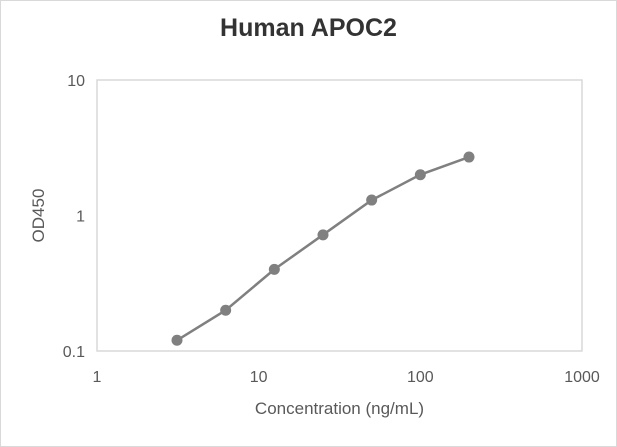 Image resolution: width=617 pixels, height=447 pixels. I want to click on chart-title: Human APOC2, so click(308, 28).